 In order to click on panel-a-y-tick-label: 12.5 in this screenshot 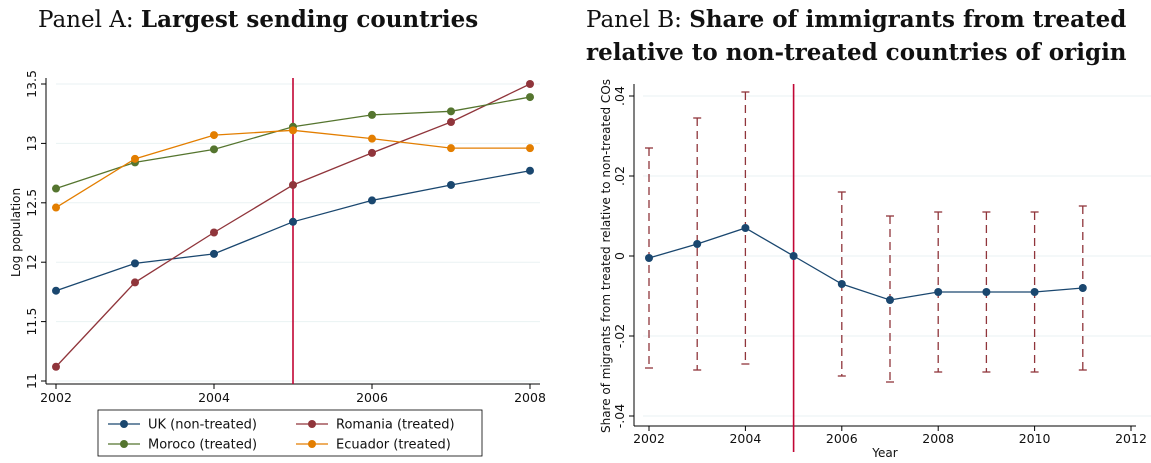, I will do `click(31, 203)`.